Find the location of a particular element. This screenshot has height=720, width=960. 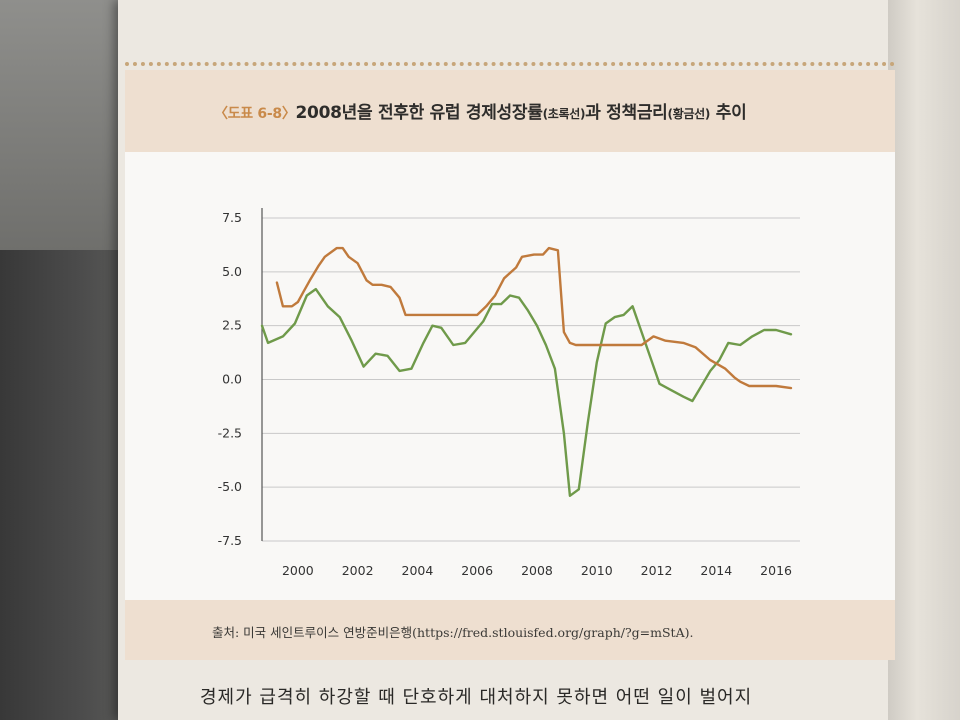

x-tick-label: 2016 is located at coordinates (776, 570).